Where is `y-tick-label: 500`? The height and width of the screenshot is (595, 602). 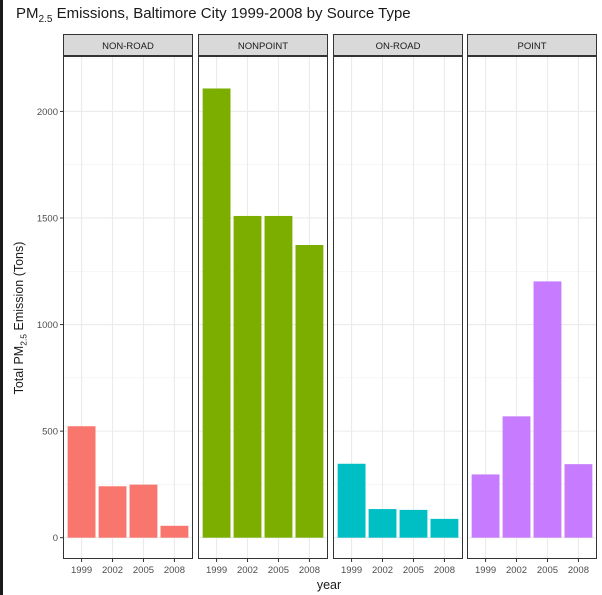 y-tick-label: 500 is located at coordinates (50, 432).